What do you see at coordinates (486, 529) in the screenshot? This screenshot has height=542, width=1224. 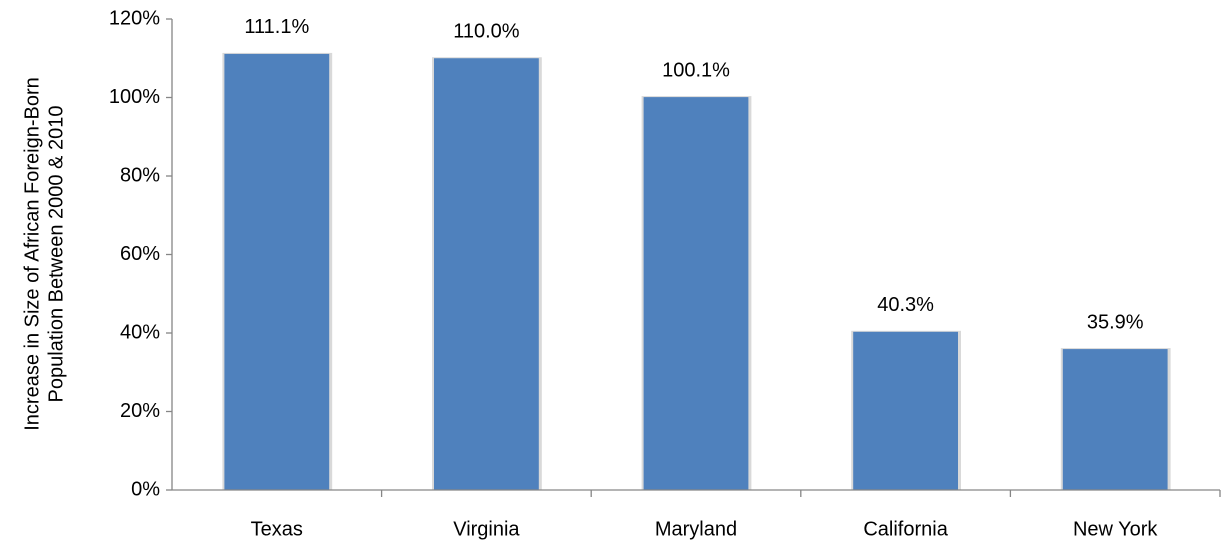 I see `x-tick-label: Virginia` at bounding box center [486, 529].